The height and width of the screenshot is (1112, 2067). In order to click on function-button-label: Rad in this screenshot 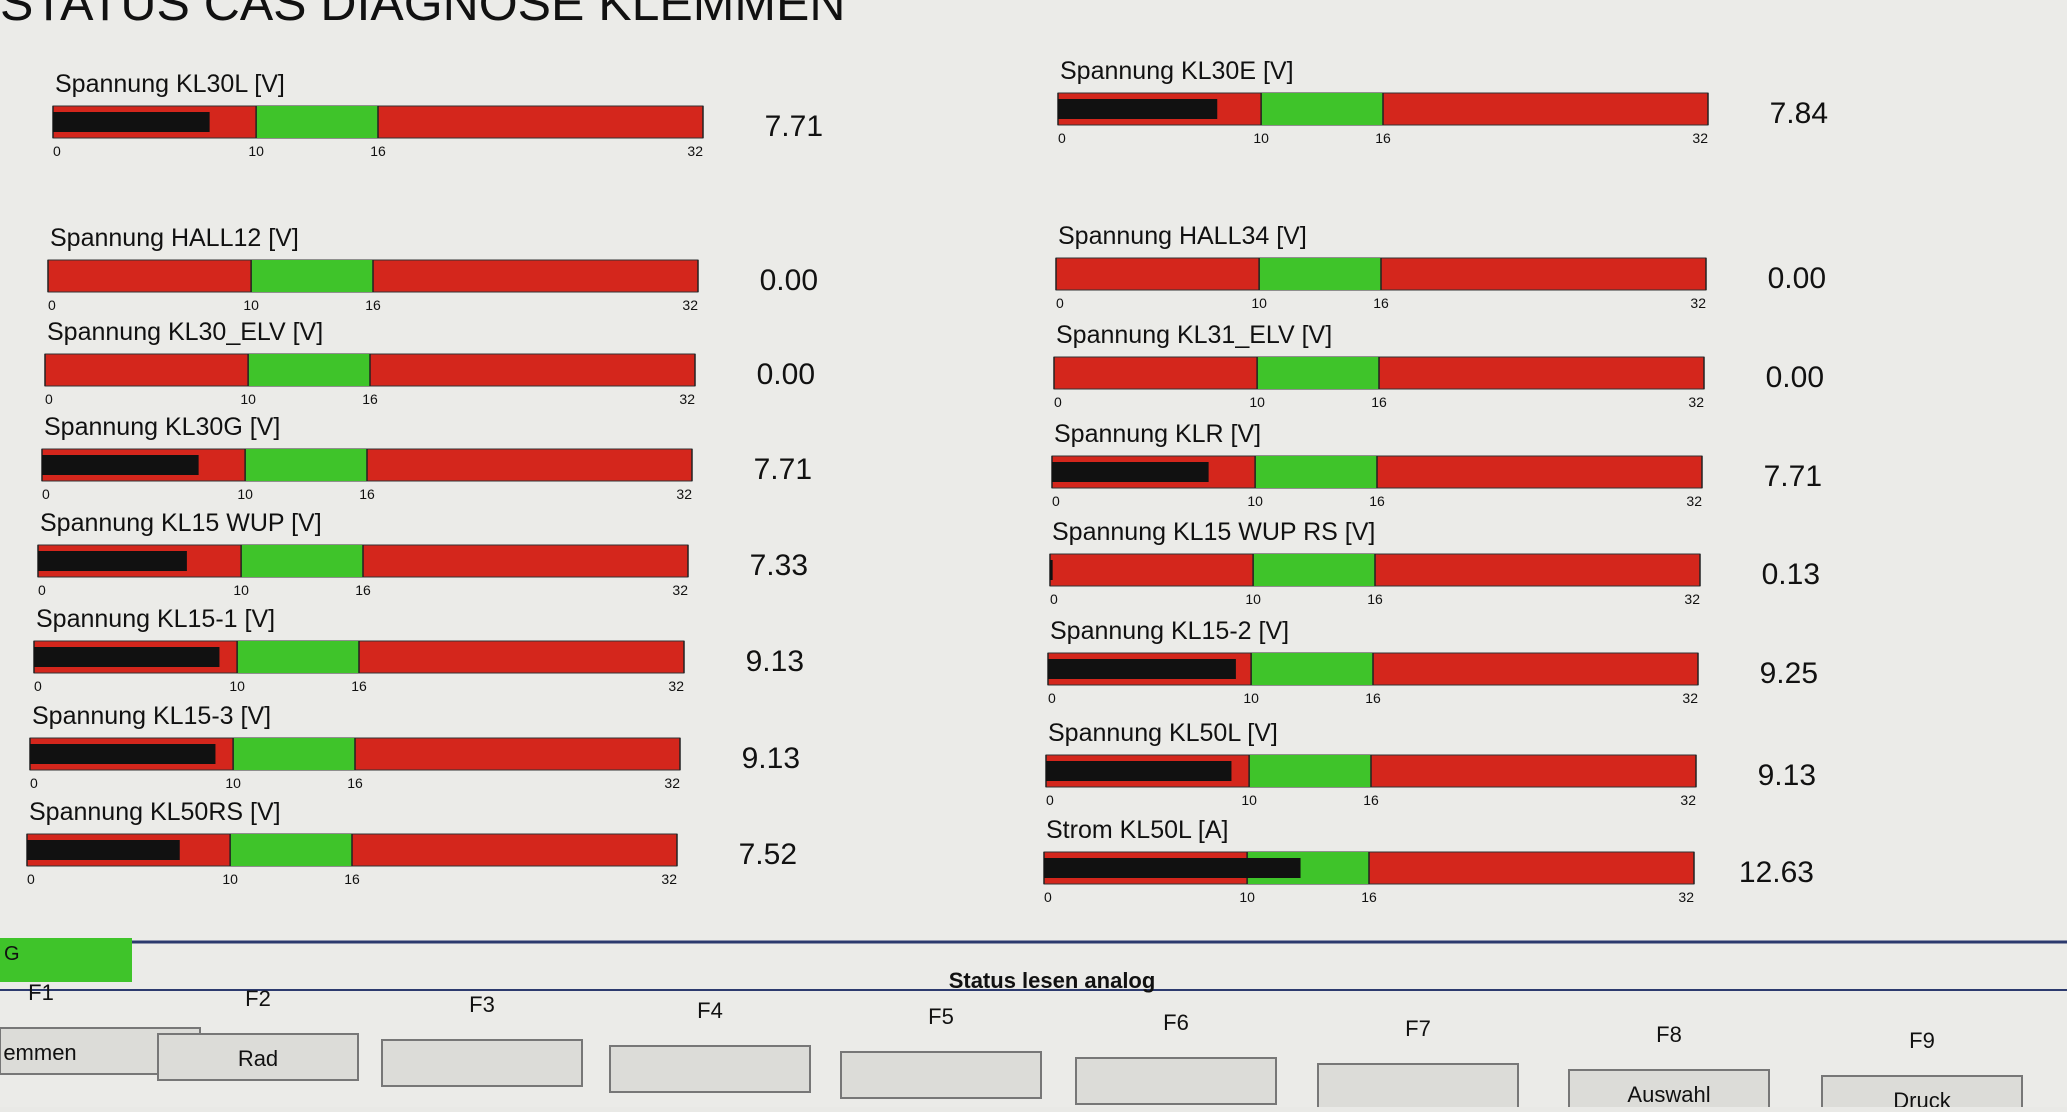, I will do `click(258, 1058)`.